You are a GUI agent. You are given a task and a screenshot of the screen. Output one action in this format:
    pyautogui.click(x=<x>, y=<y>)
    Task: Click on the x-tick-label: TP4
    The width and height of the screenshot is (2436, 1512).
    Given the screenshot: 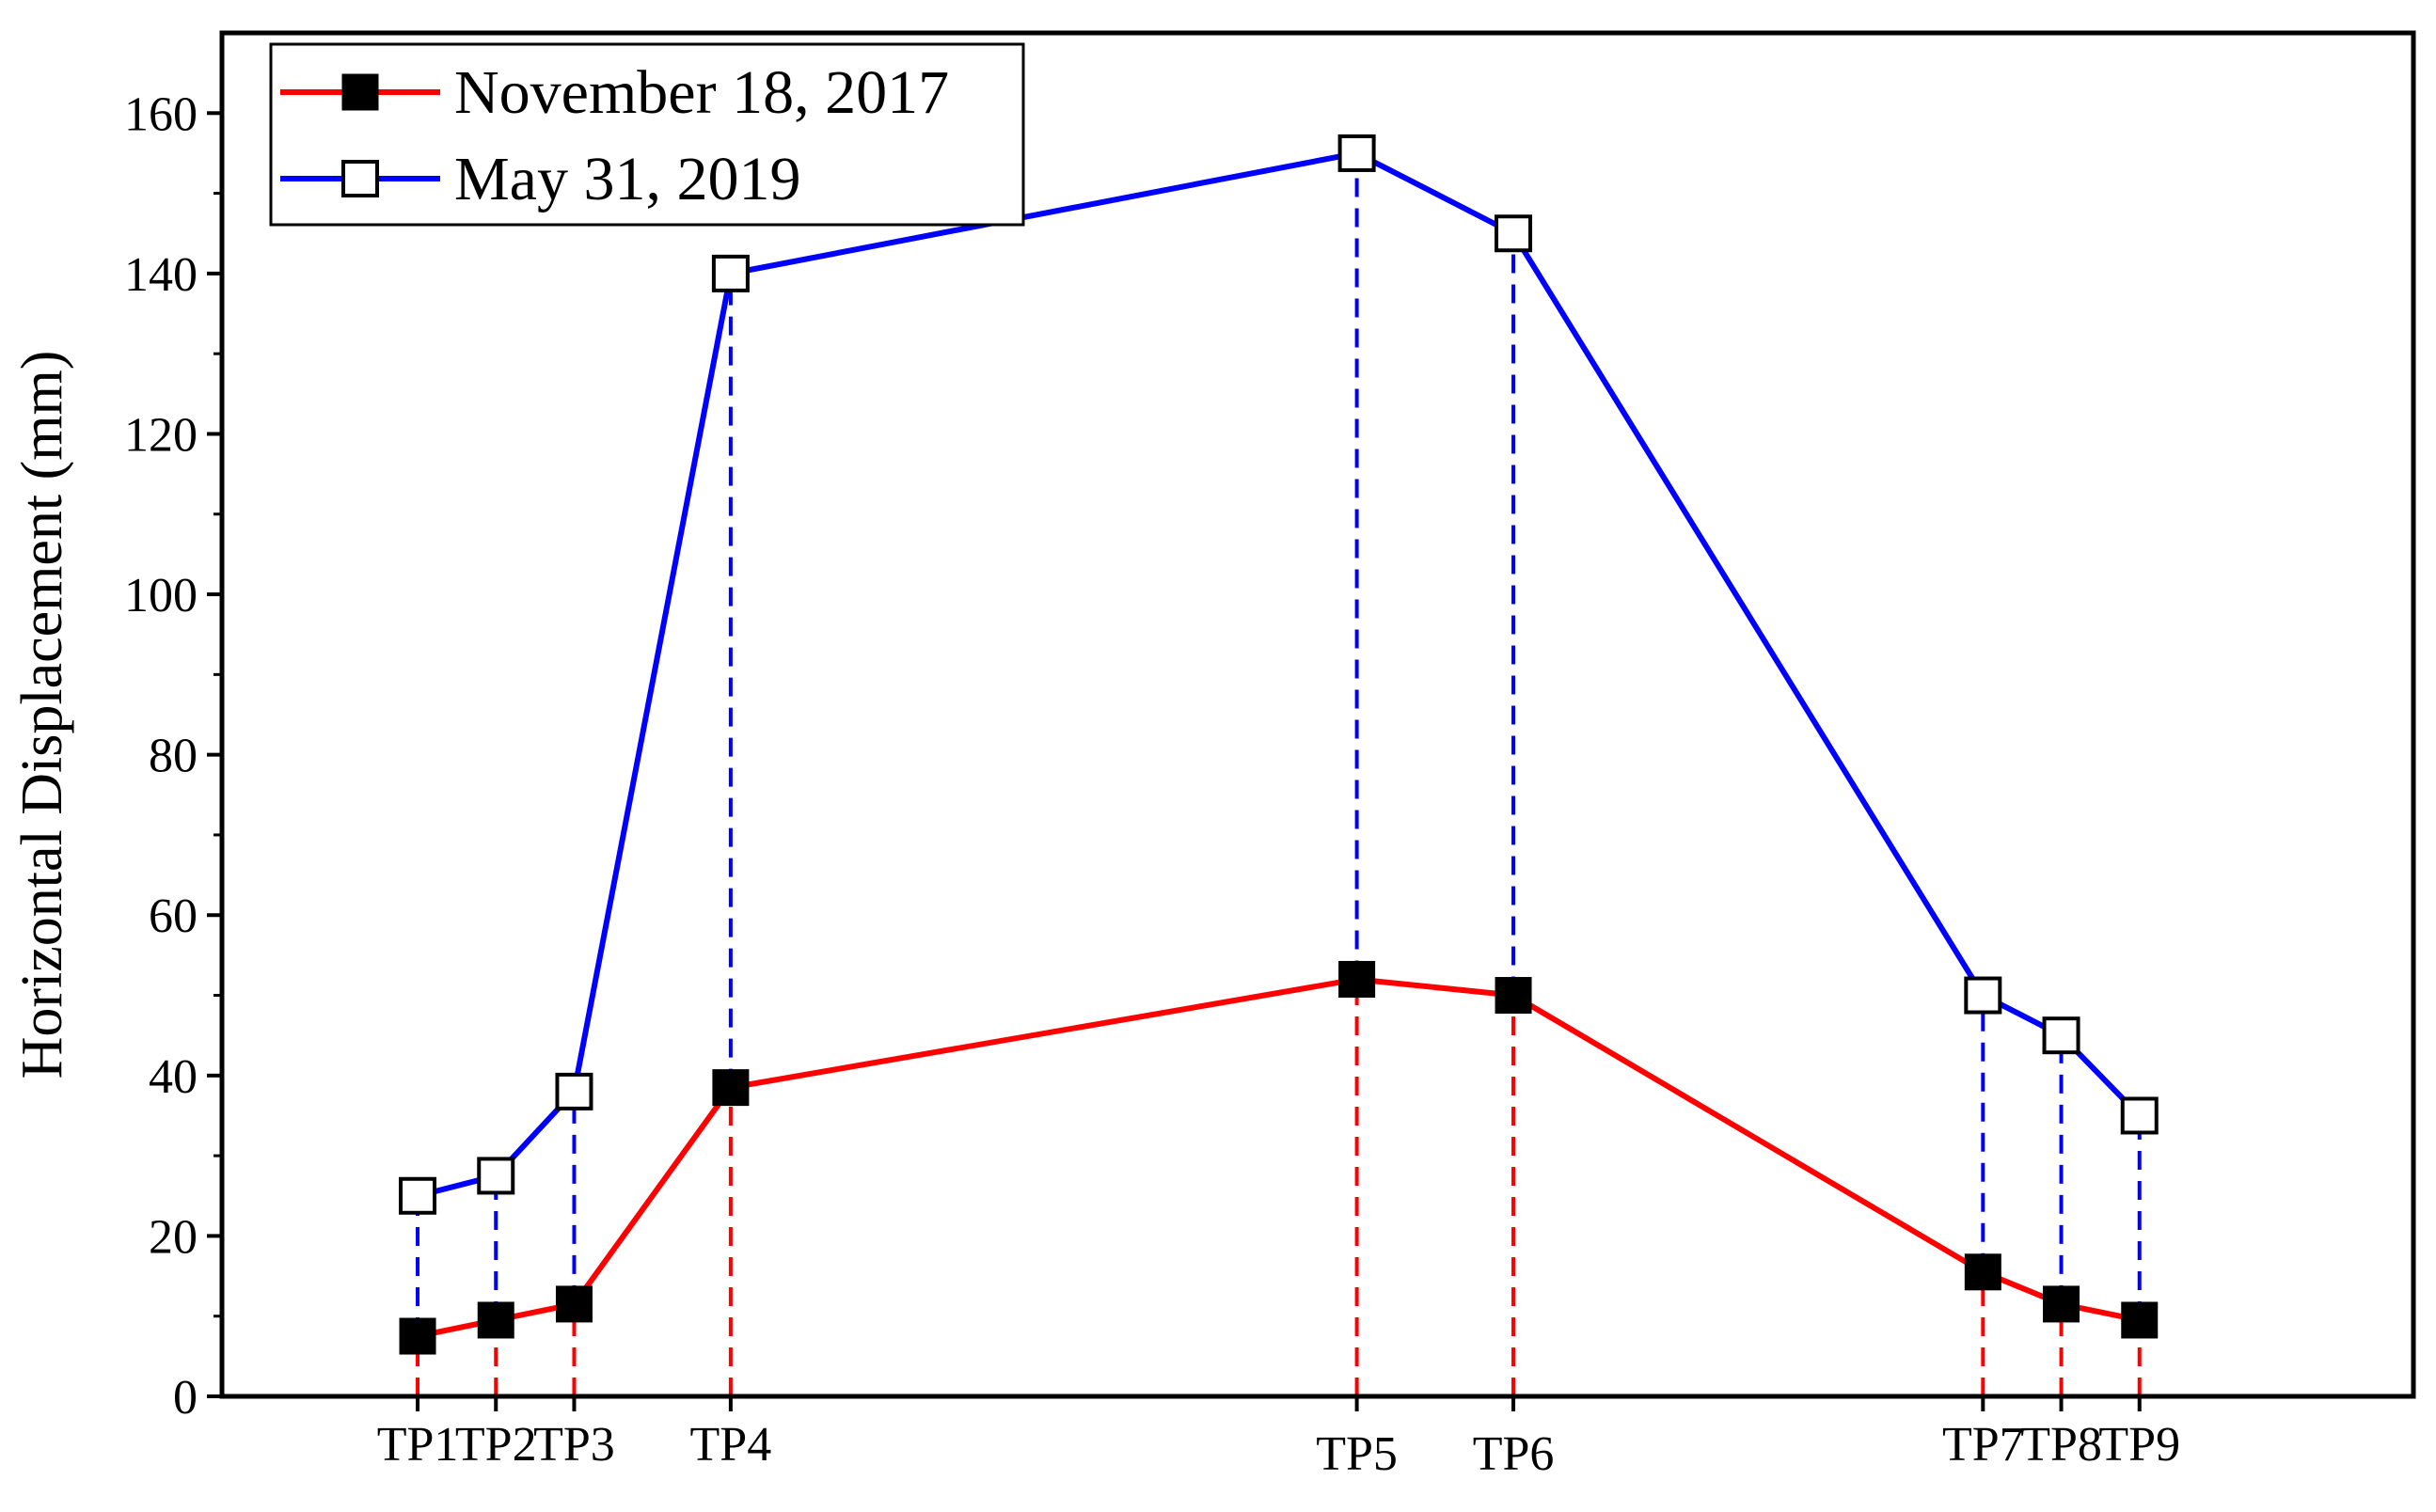 What is the action you would take?
    pyautogui.click(x=731, y=1445)
    